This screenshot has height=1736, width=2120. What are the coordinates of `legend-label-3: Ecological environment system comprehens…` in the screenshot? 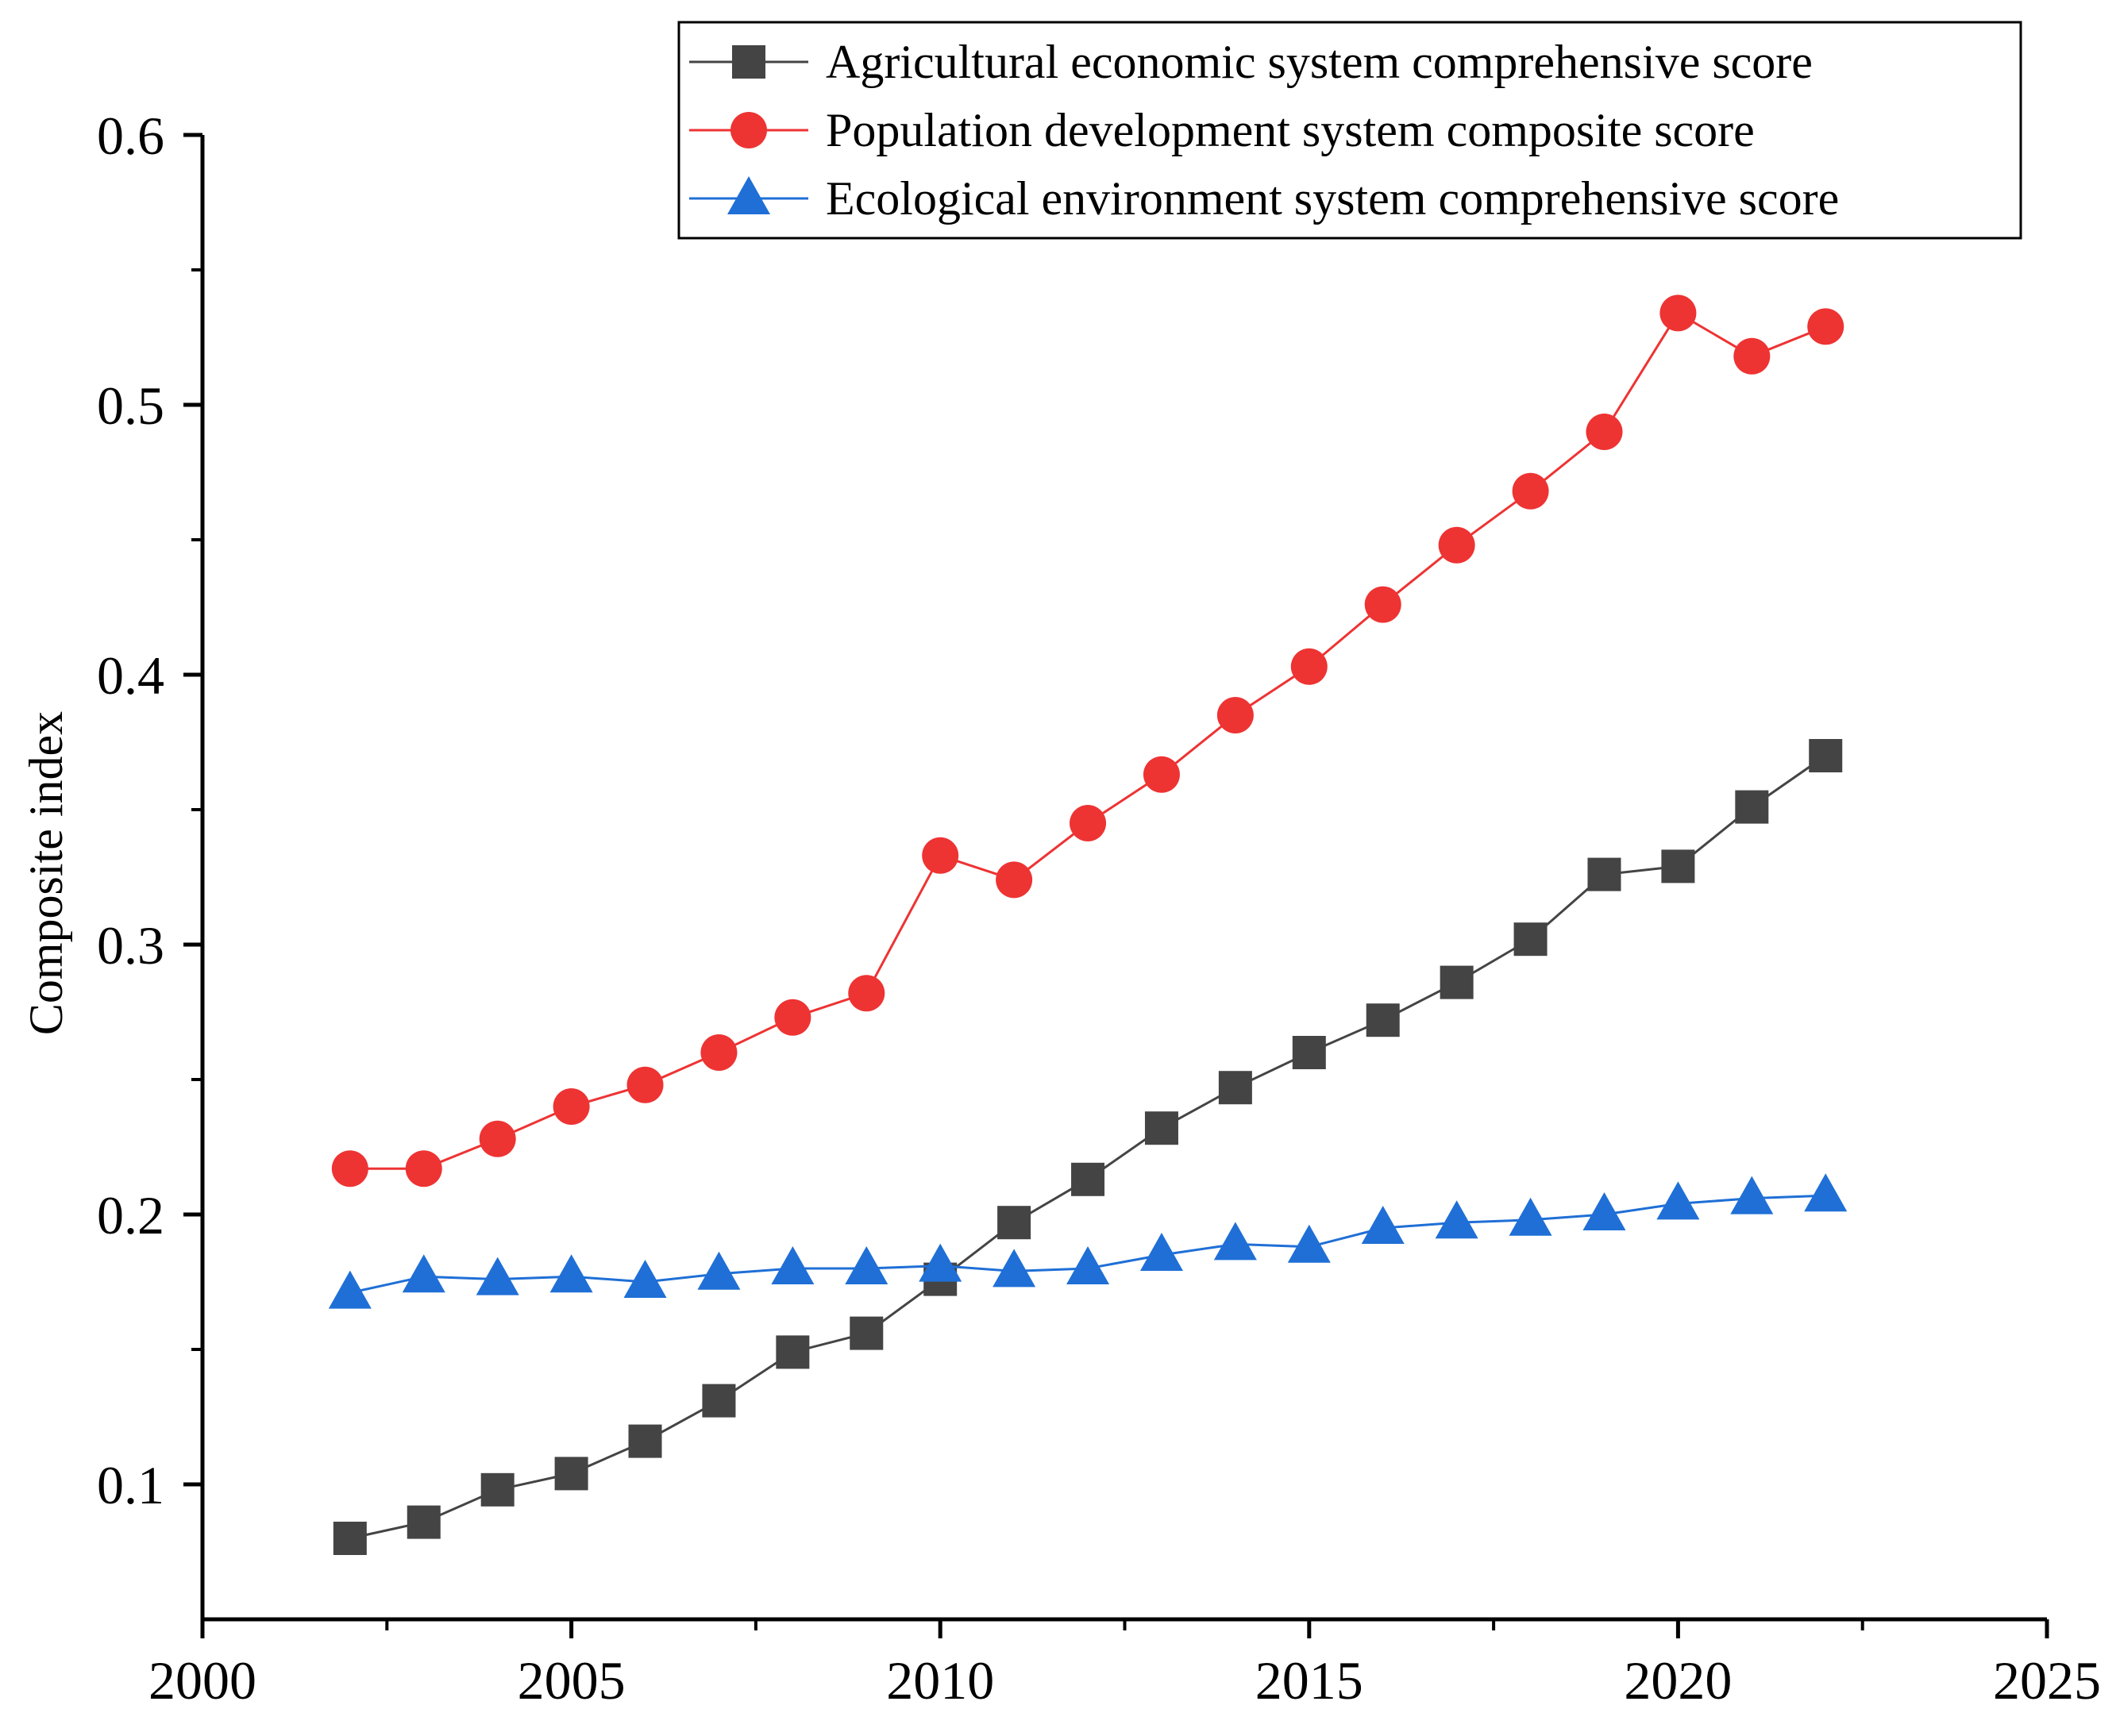 It's located at (1333, 198).